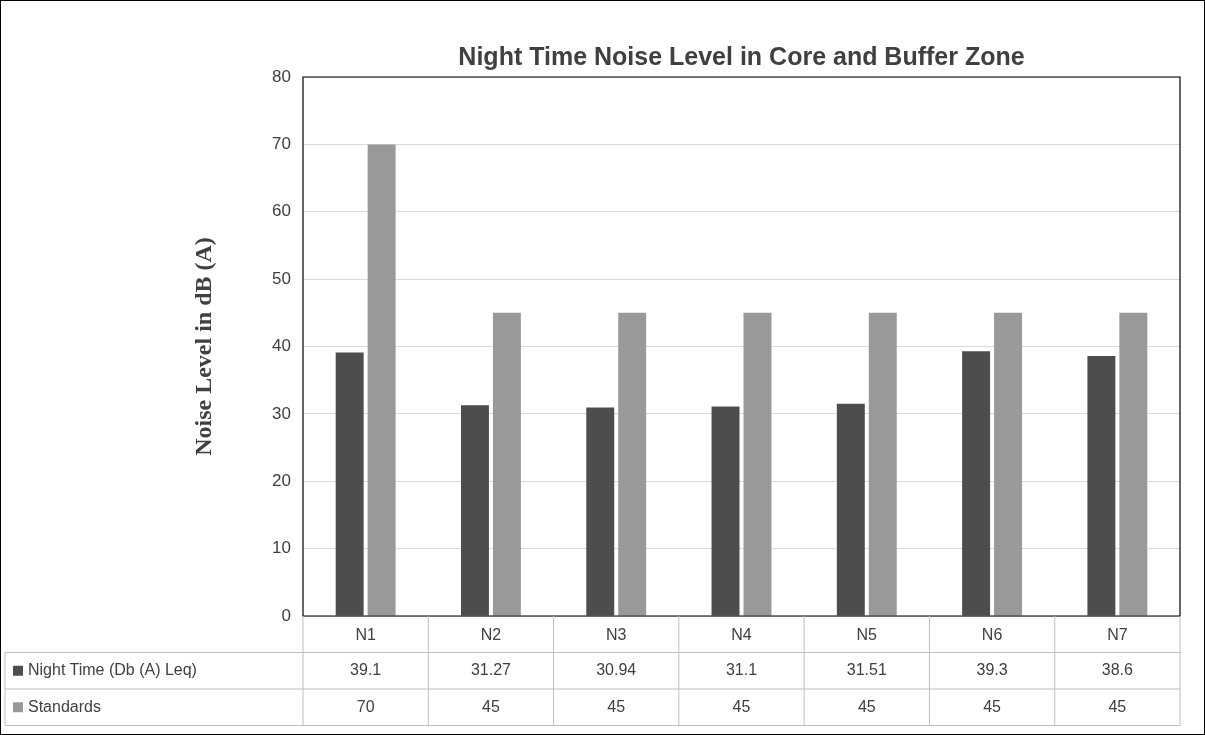  Describe the element at coordinates (741, 56) in the screenshot. I see `chart-title: Night Time Noise Level in Core and Buffer Zone` at that location.